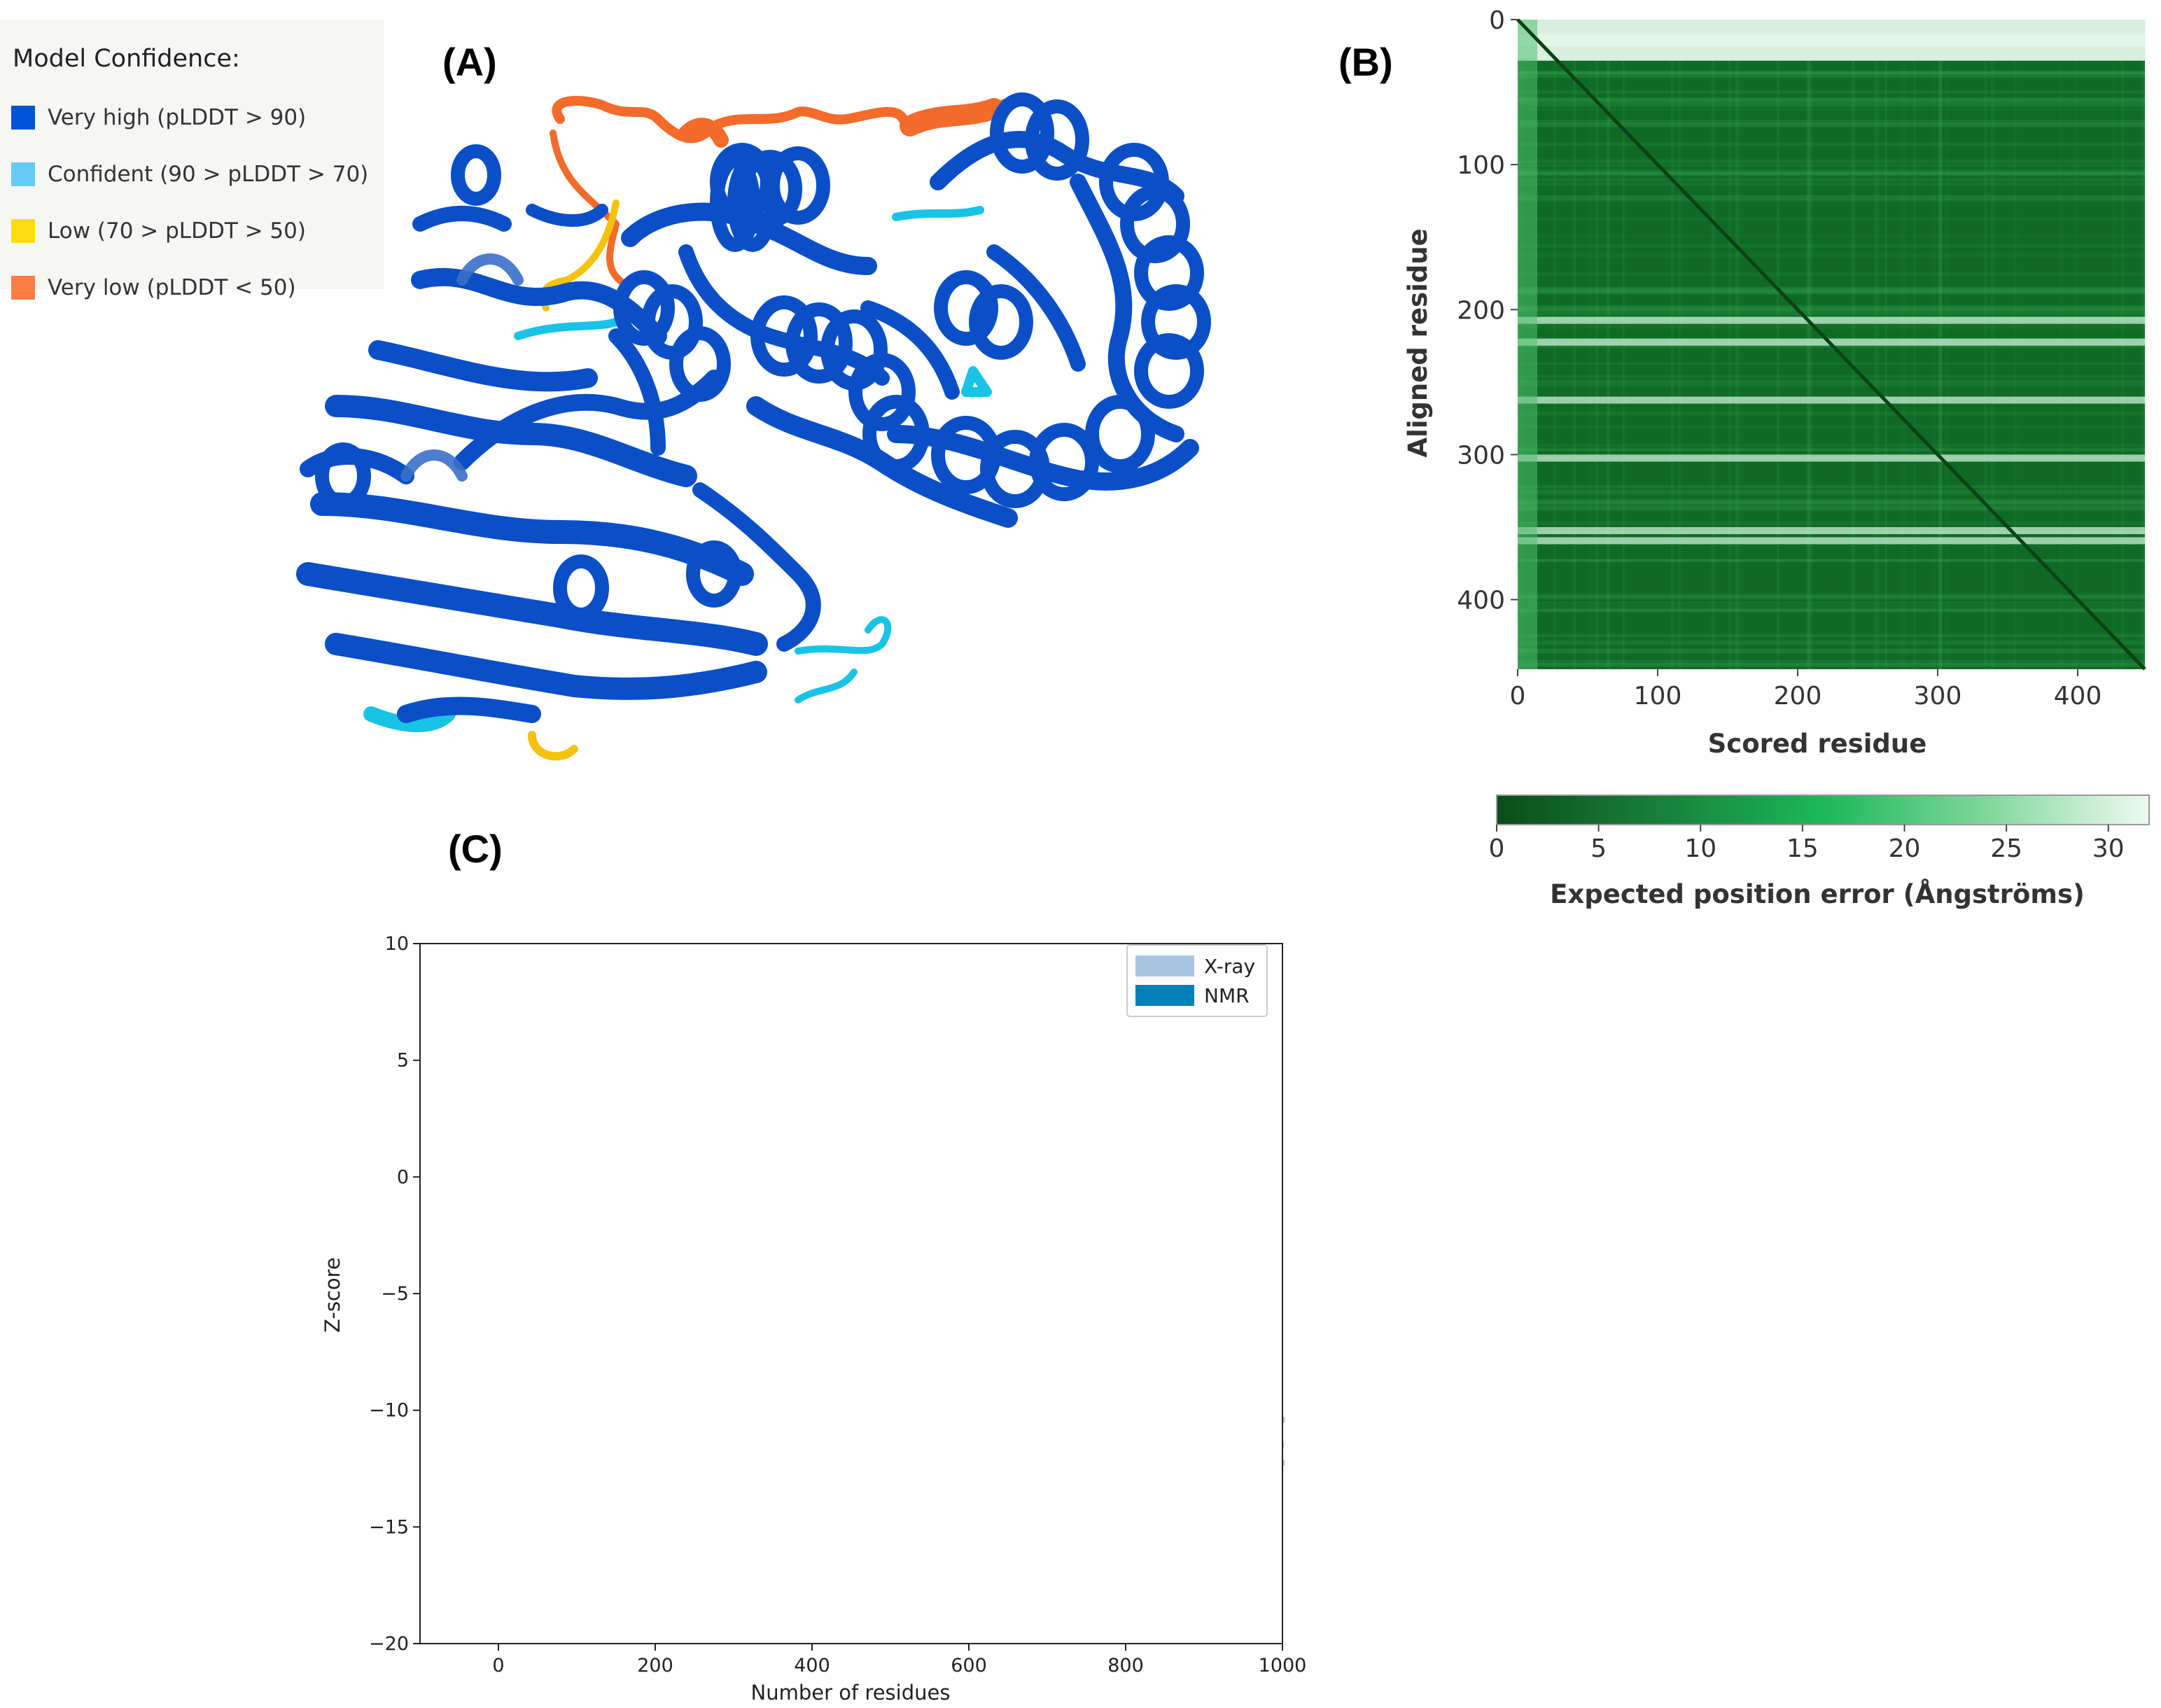 The image size is (2161, 1708). I want to click on panel-label-a: (A), so click(470, 62).